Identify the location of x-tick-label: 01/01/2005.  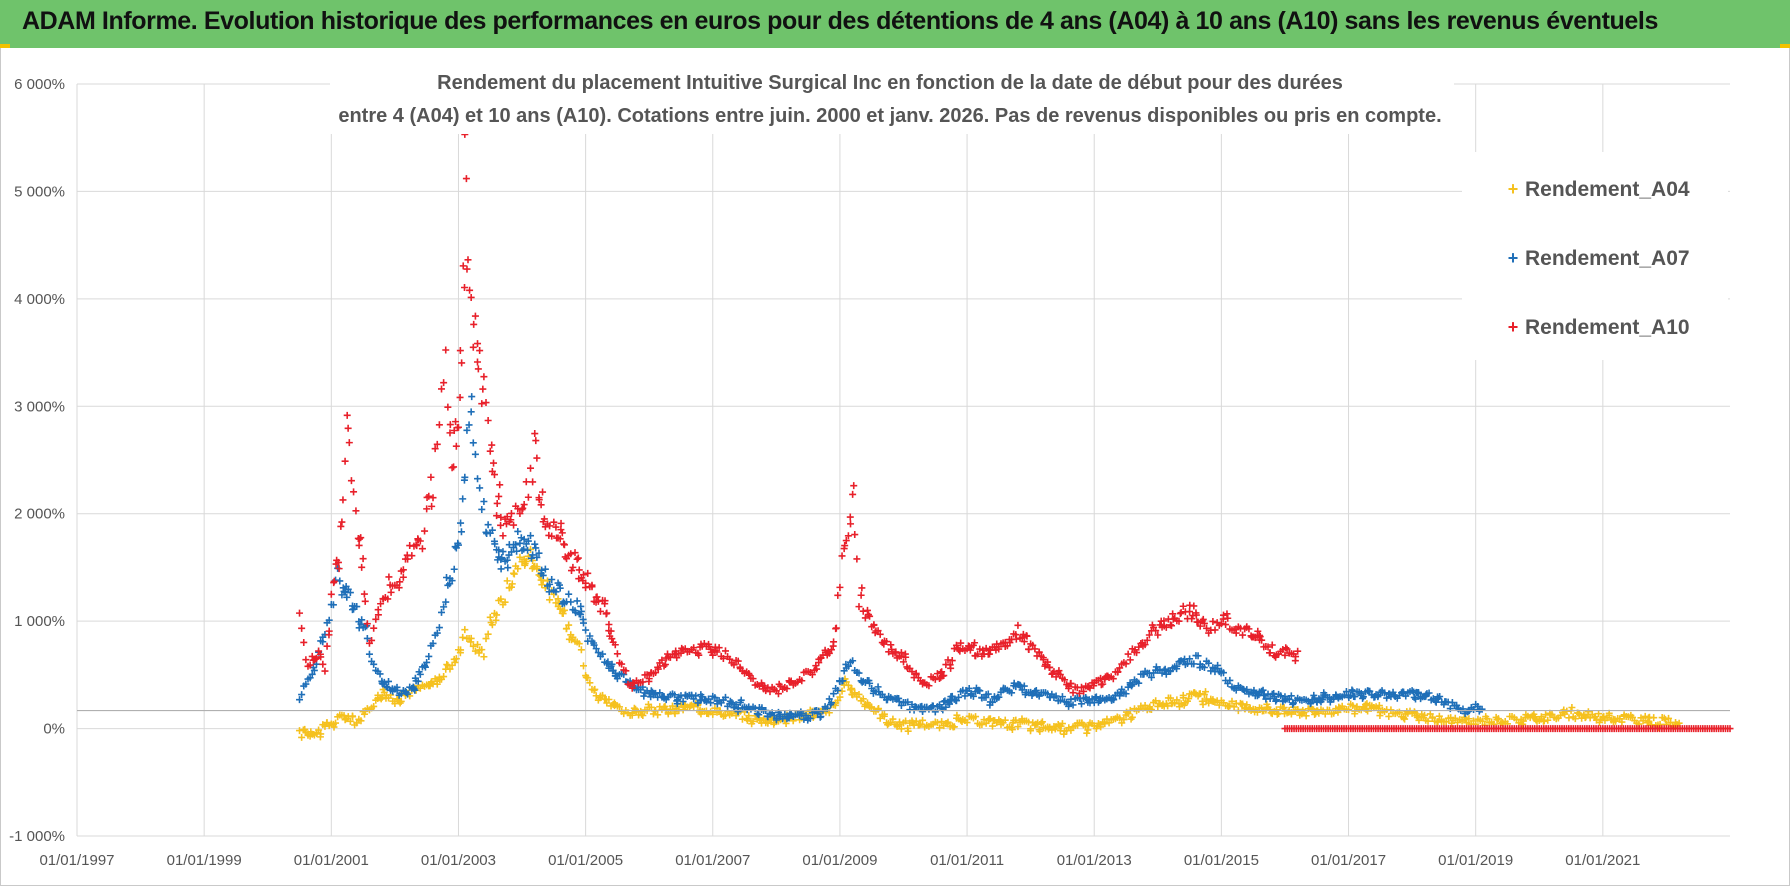
(585, 860).